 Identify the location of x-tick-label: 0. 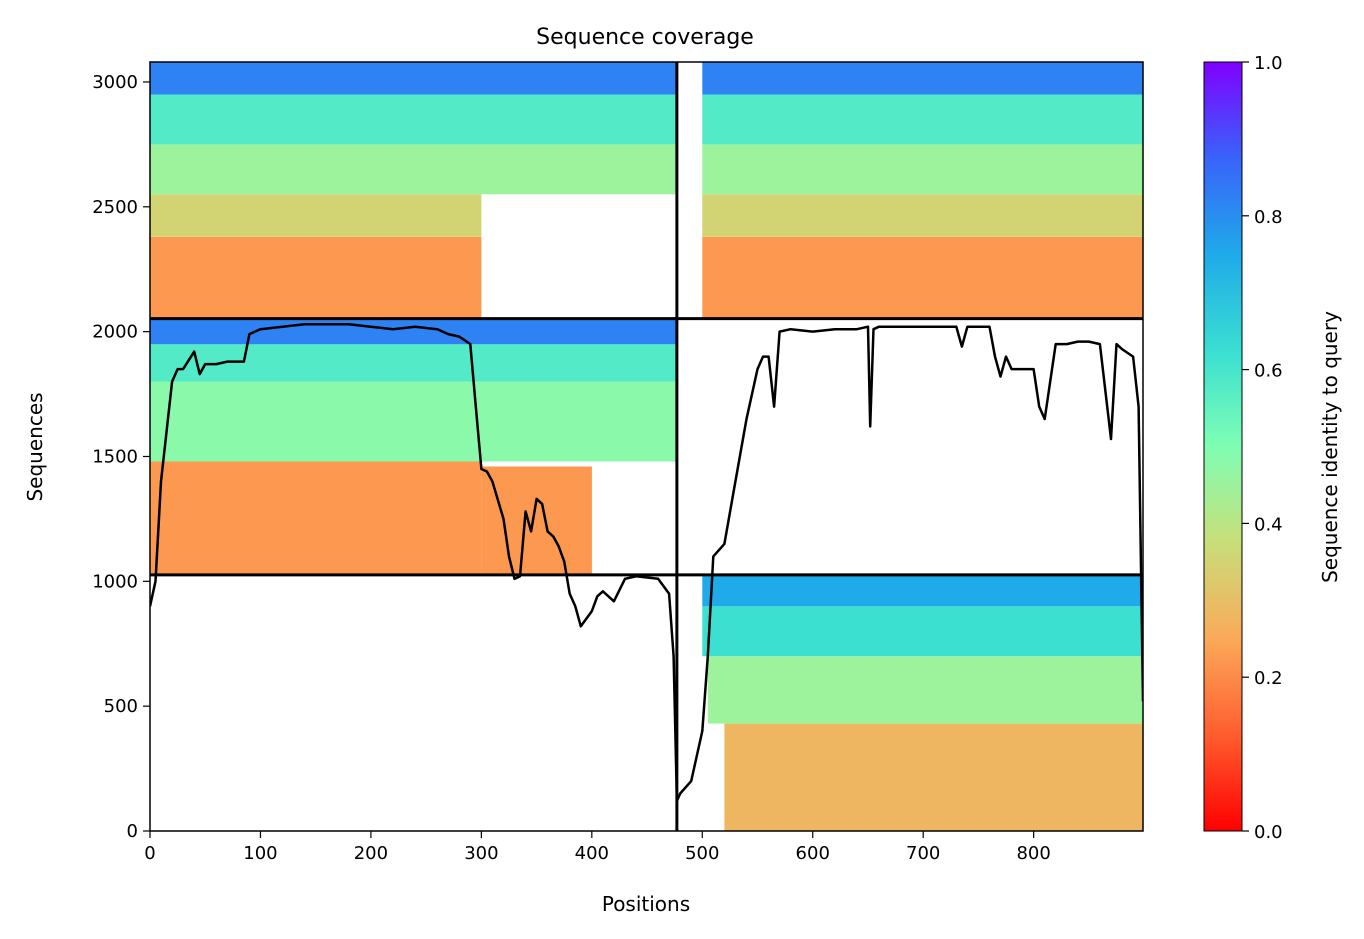
(149, 853).